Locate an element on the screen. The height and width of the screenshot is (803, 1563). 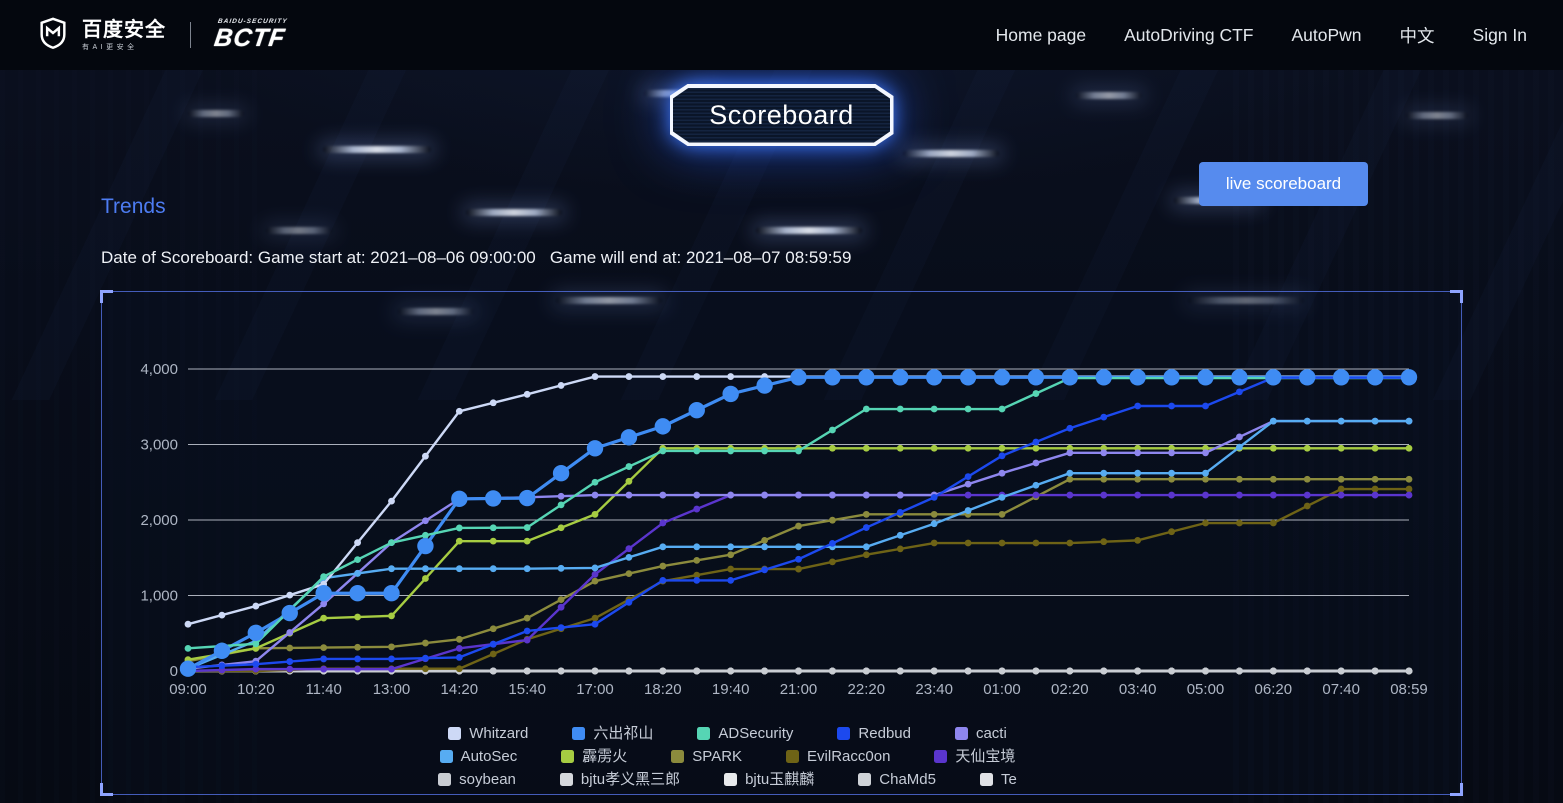
legend-item-5: AutoSec is located at coordinates (478, 756).